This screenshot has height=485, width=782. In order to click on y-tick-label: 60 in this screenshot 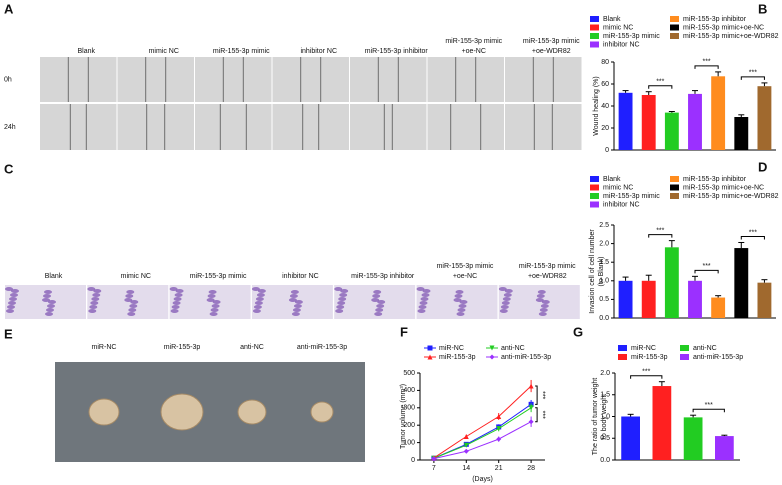, I will do `click(605, 84)`.